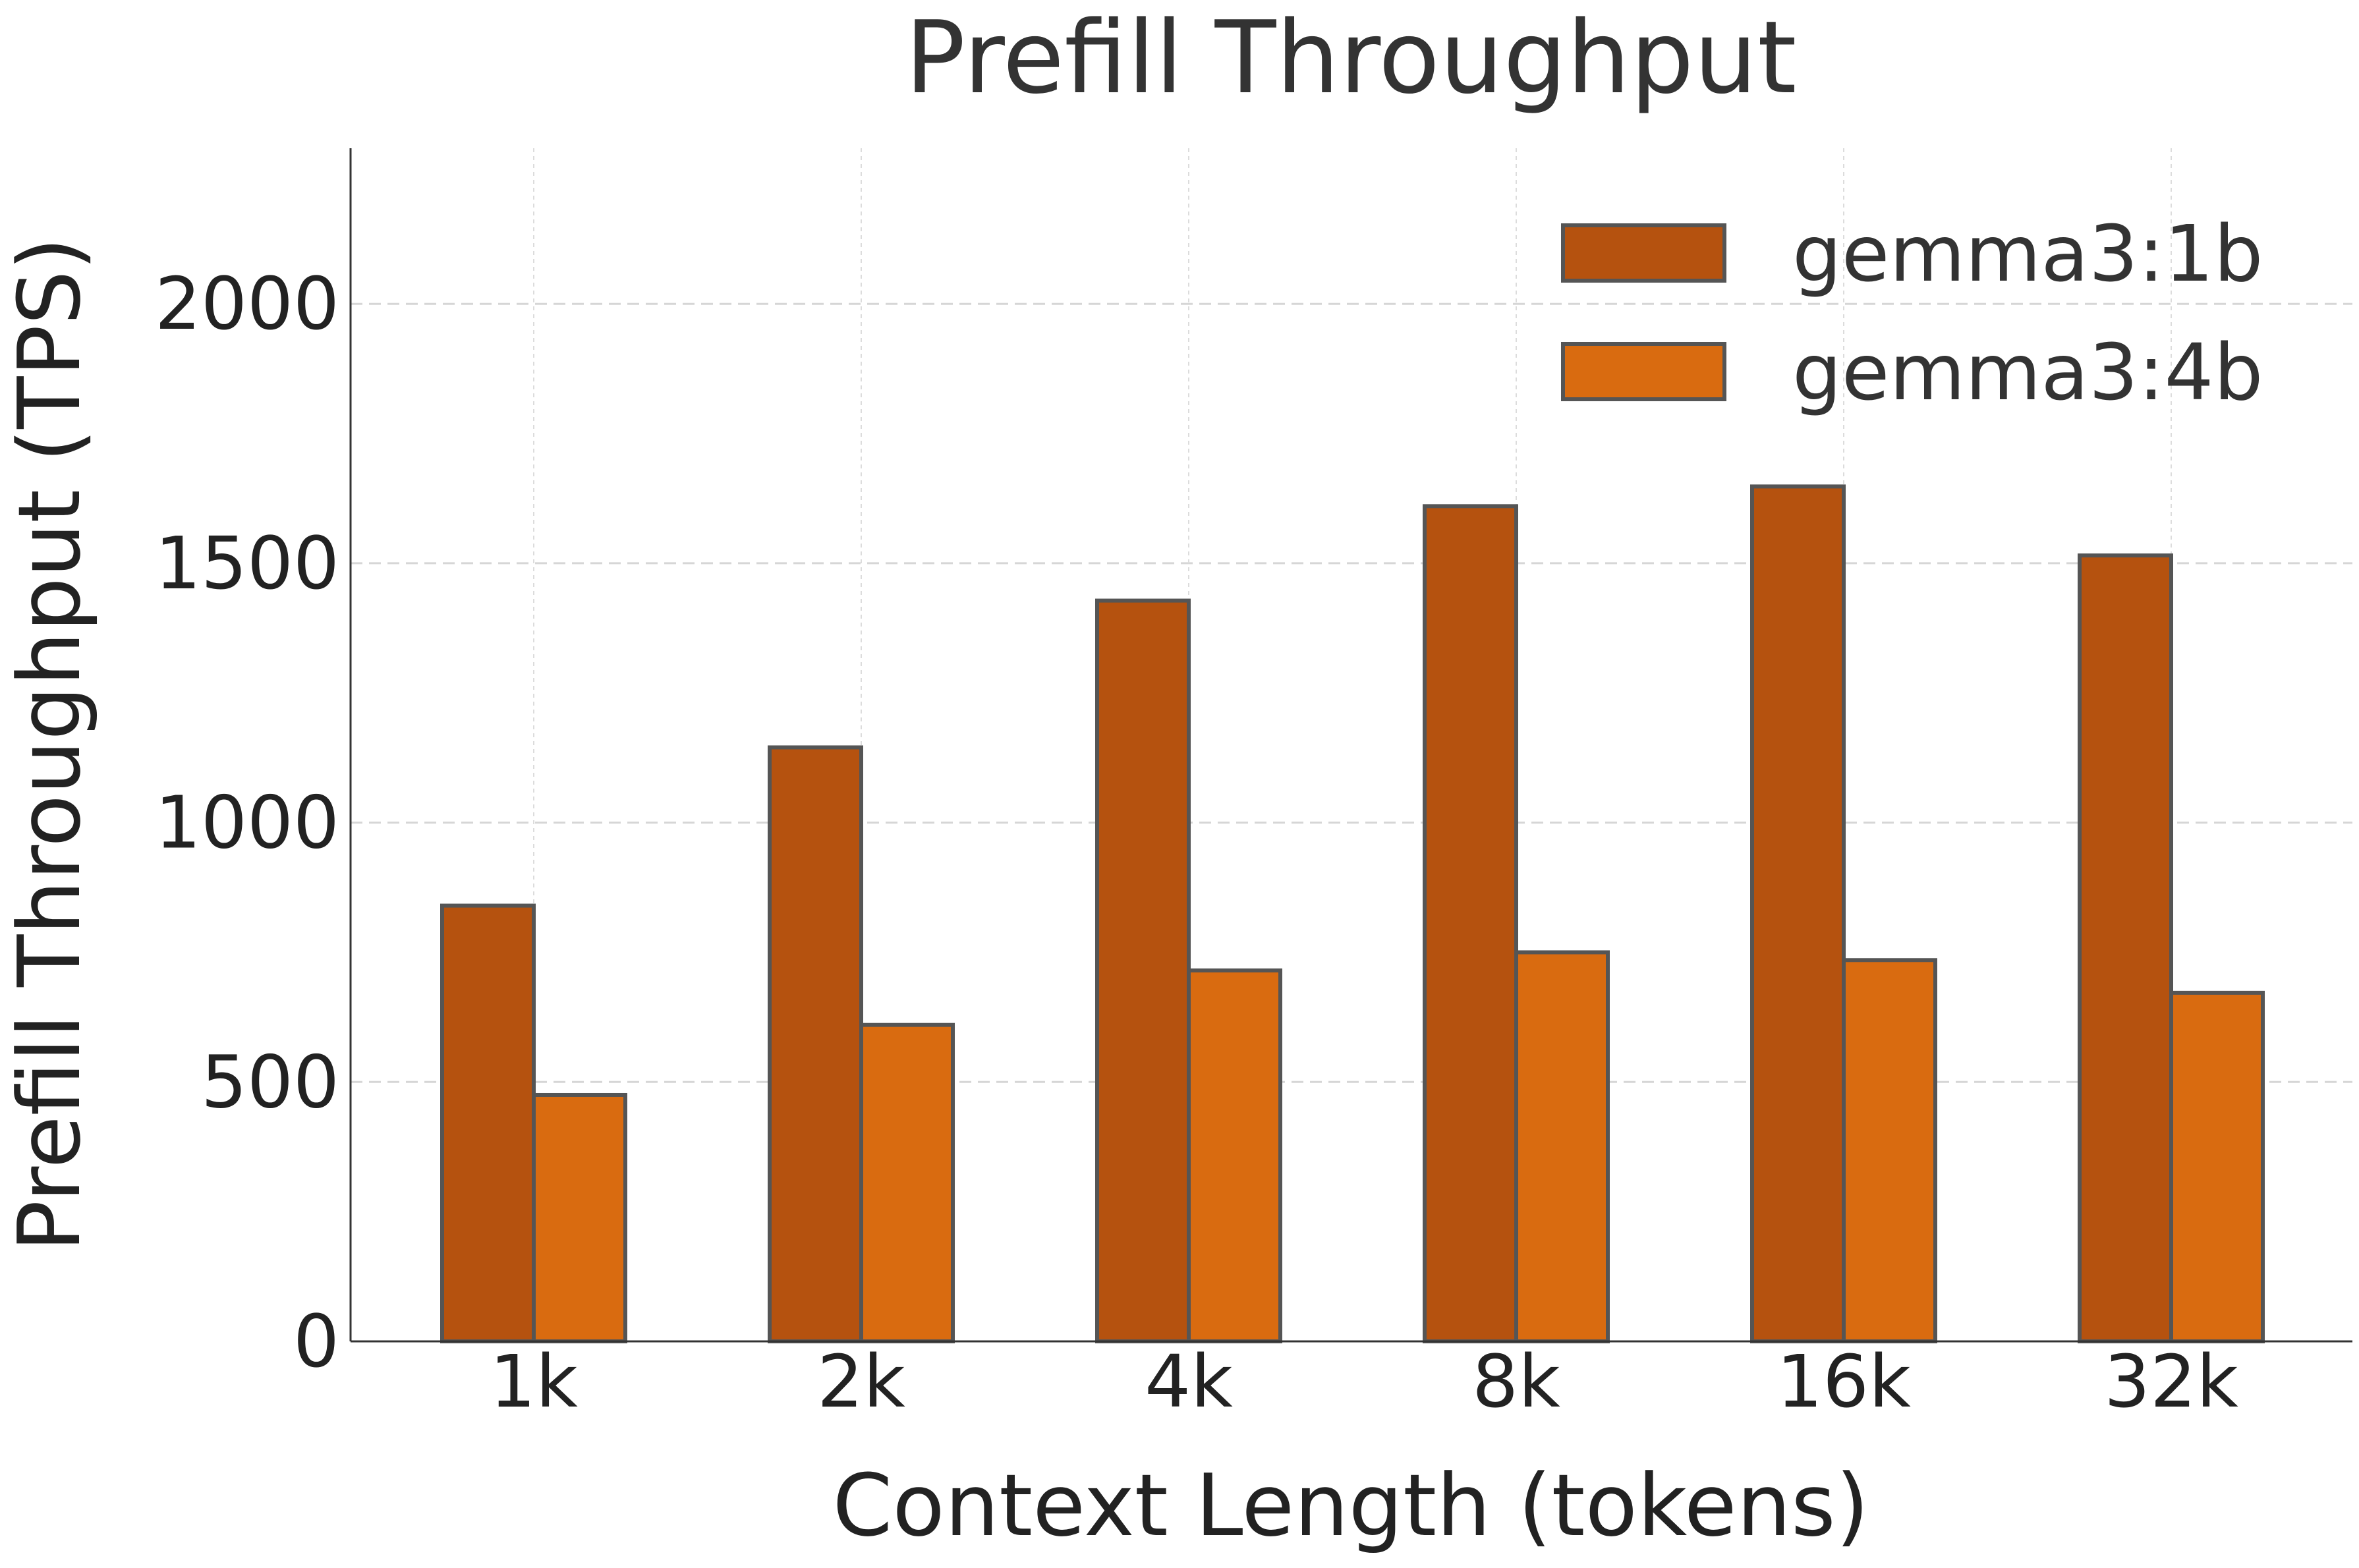 This screenshot has width=2359, height=1568. Describe the element at coordinates (1562, 1146) in the screenshot. I see `bar-gemma3-4b-8k` at that location.